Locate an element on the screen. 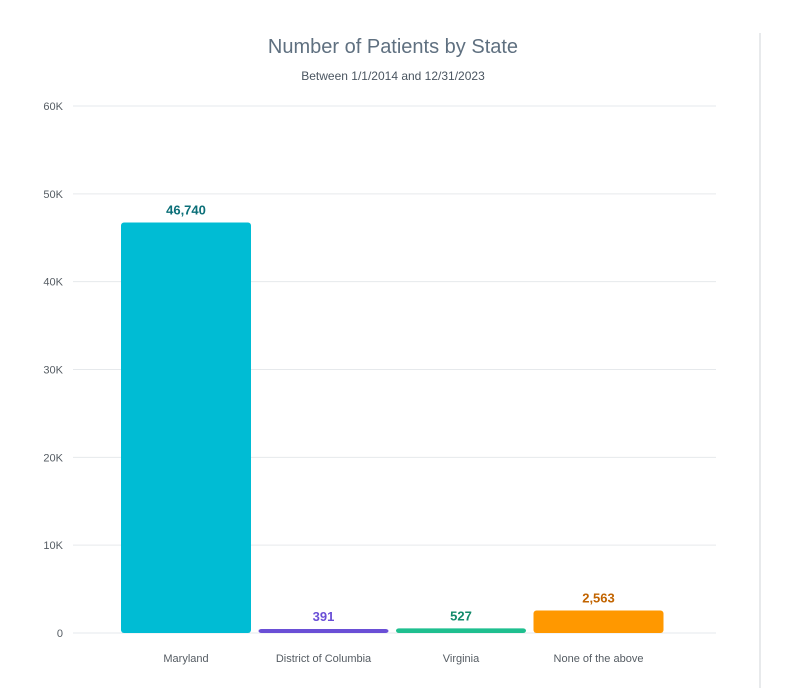 This screenshot has height=700, width=804. data-label: 391 is located at coordinates (324, 616).